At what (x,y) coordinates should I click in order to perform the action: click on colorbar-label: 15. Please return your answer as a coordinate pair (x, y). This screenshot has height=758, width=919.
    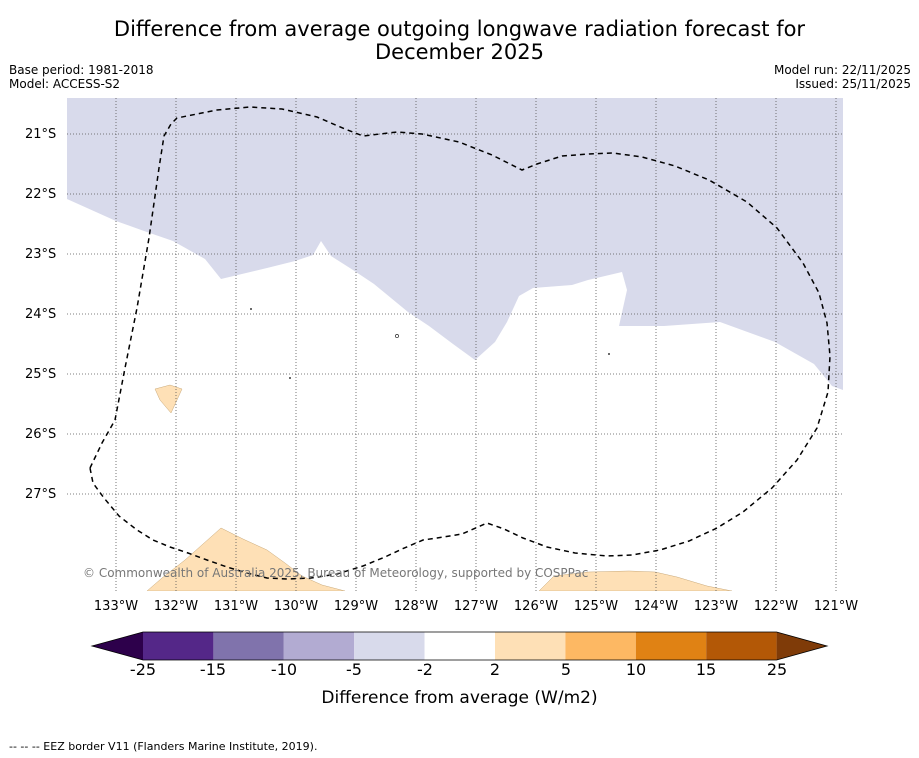
    Looking at the image, I should click on (706, 669).